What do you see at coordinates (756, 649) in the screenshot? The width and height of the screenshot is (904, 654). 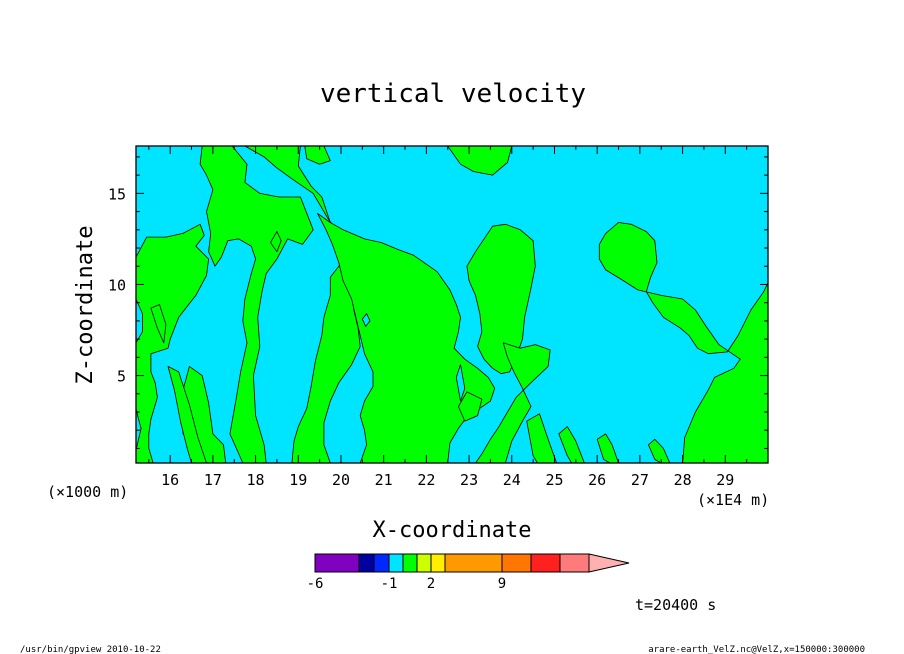 I see `footer-right: arare-earth_VelZ.nc@VelZ,x=150000:300000` at bounding box center [756, 649].